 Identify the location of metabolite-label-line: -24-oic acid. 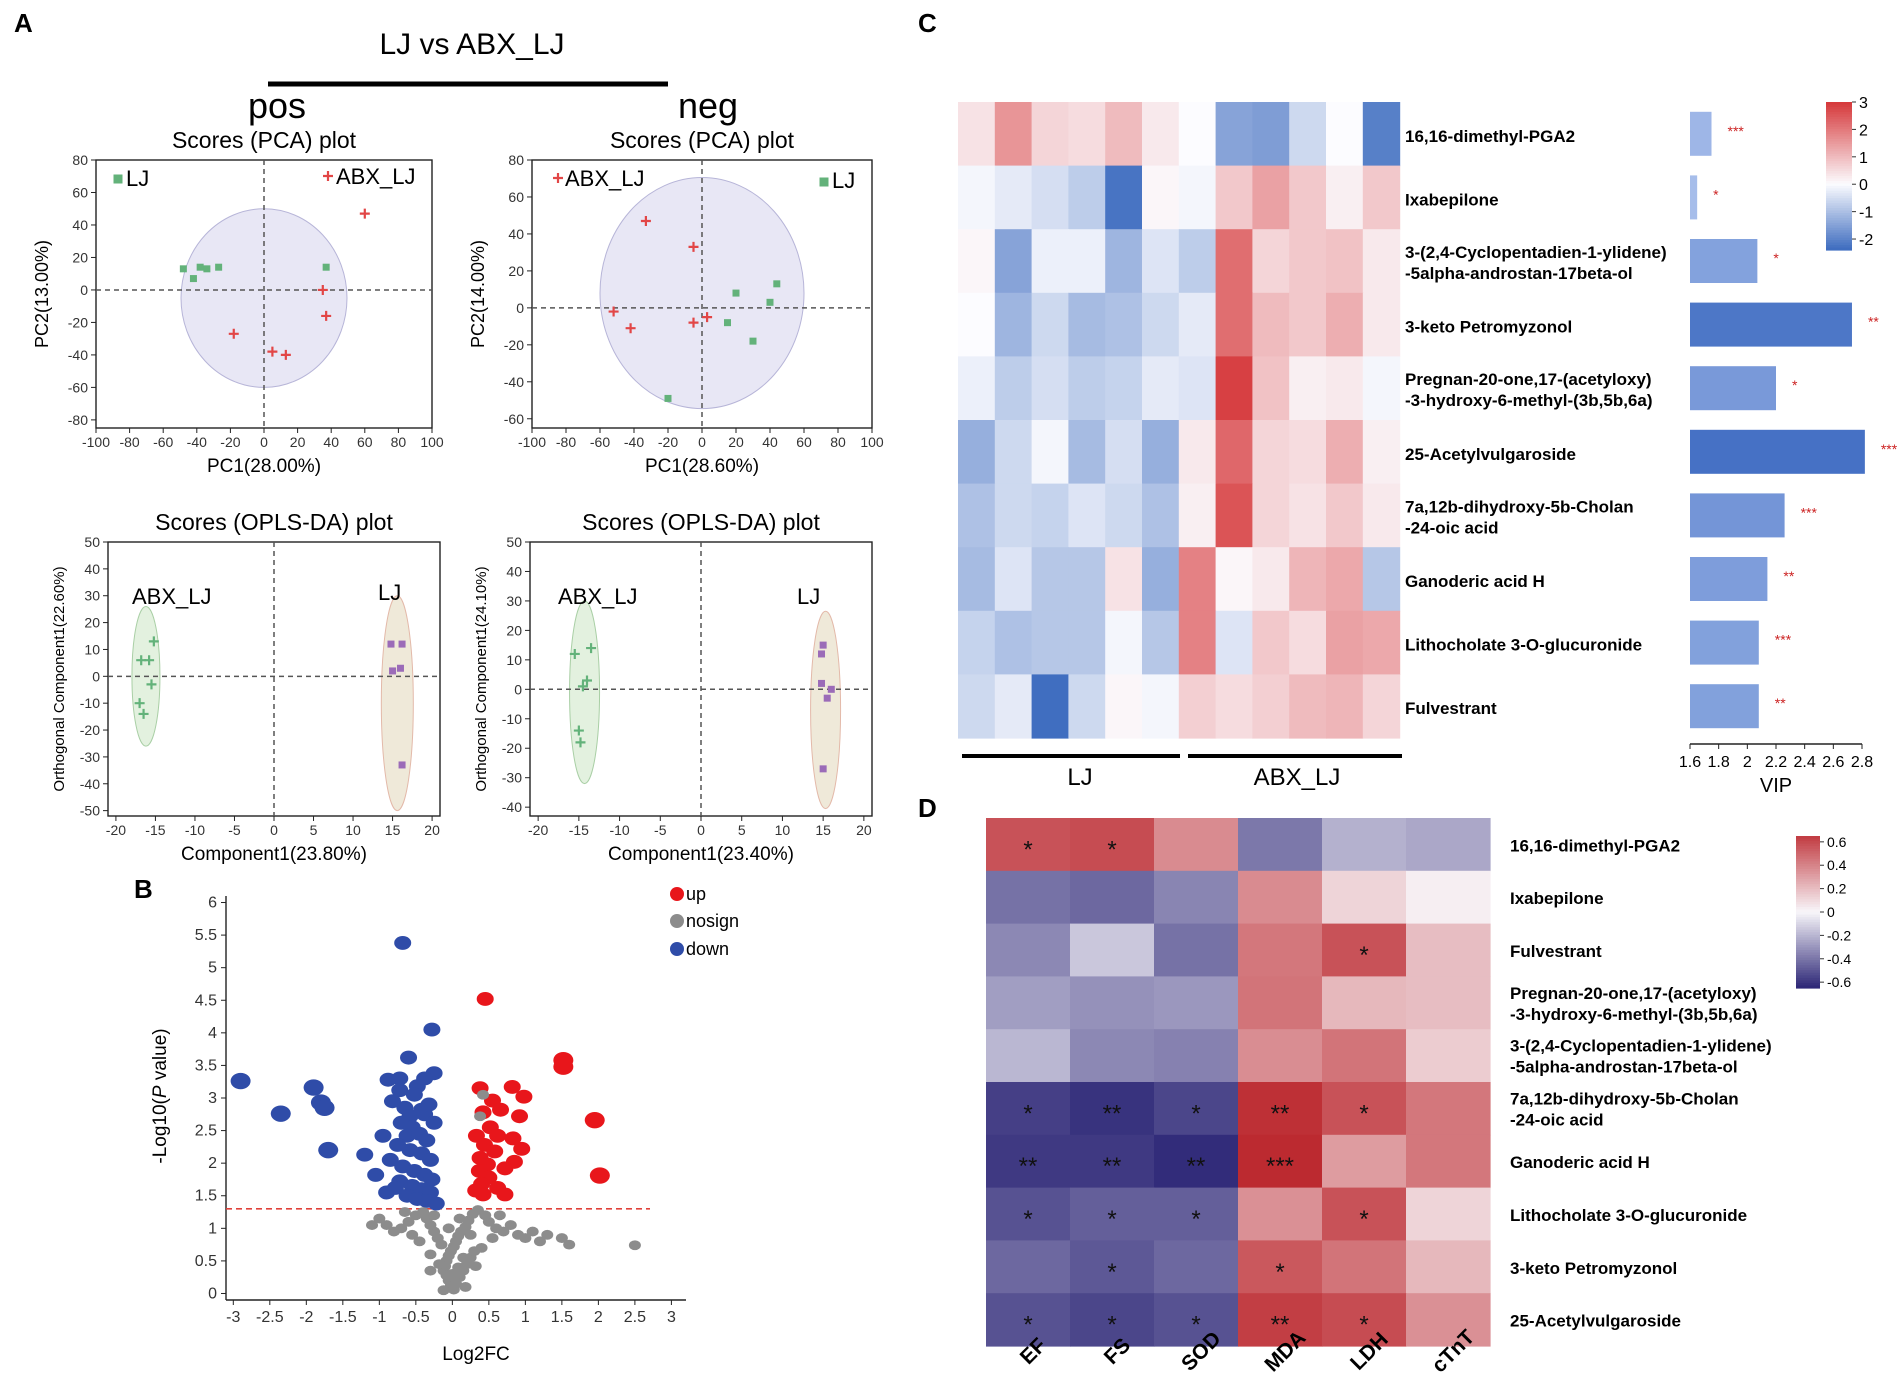
(1557, 1119).